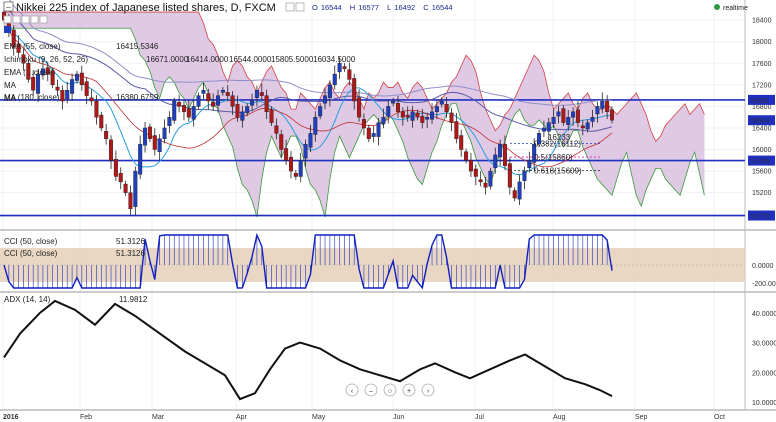  I want to click on zoom-controls: ‹ – ○ + ›, so click(390, 390).